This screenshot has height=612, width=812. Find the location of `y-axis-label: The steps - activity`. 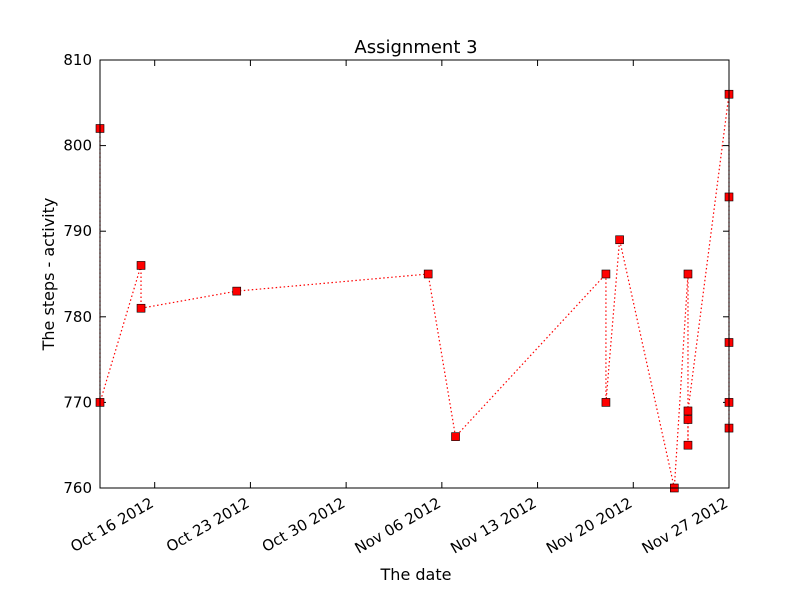

y-axis-label: The steps - activity is located at coordinates (48, 275).